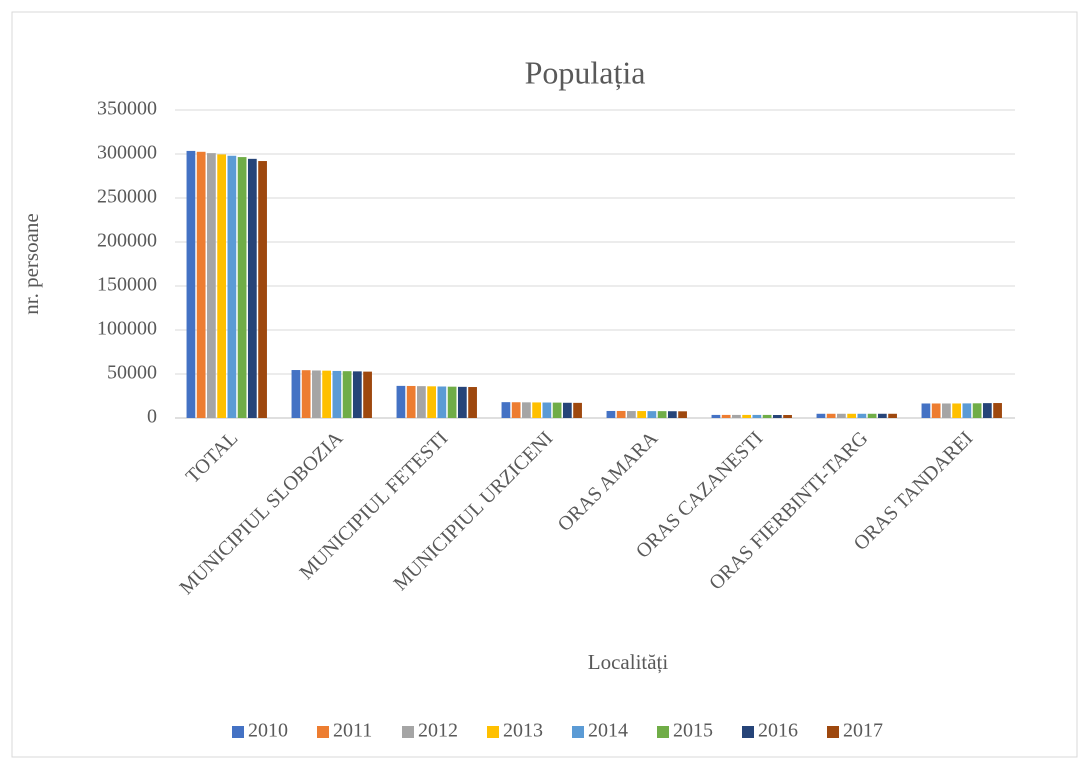 The image size is (1089, 765). I want to click on y-tick-label: 300000, so click(127, 153).